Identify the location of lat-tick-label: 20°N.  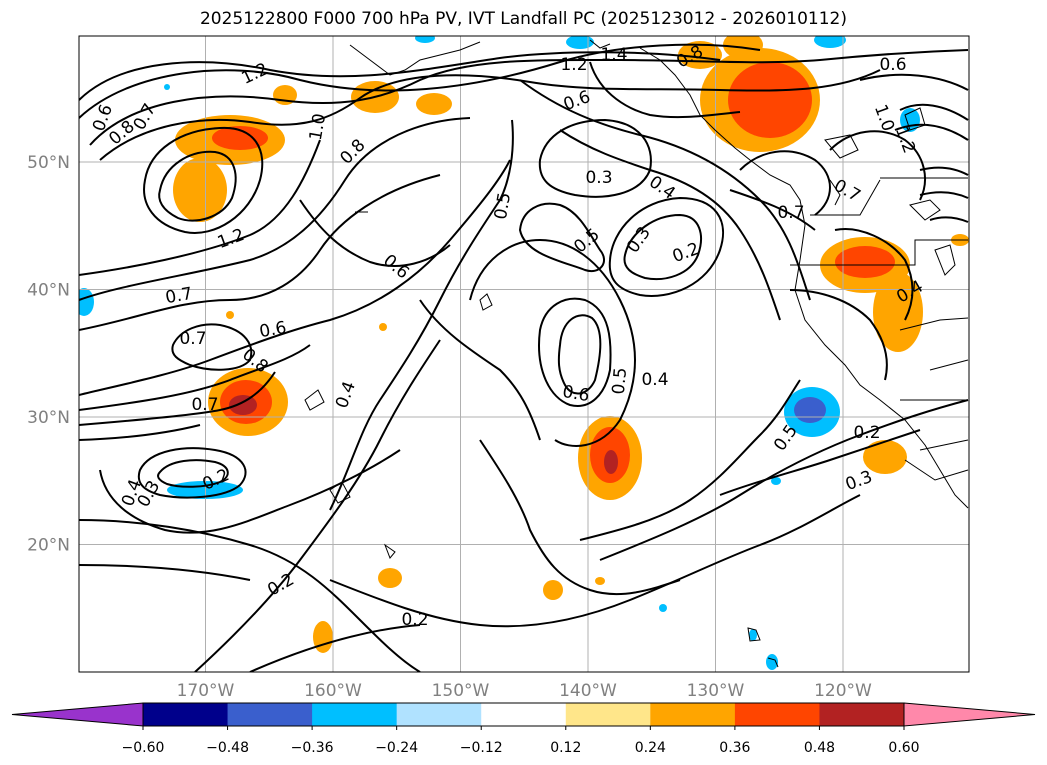
(48, 546).